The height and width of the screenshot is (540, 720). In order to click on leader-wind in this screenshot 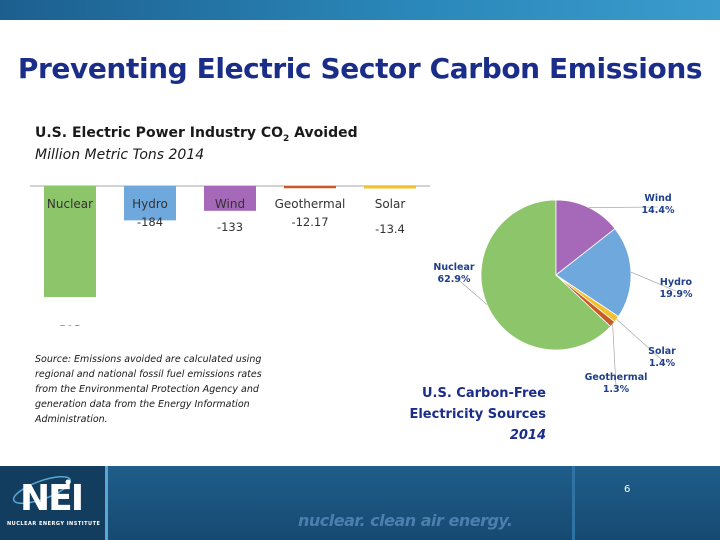, I will do `click(623, 207)`.